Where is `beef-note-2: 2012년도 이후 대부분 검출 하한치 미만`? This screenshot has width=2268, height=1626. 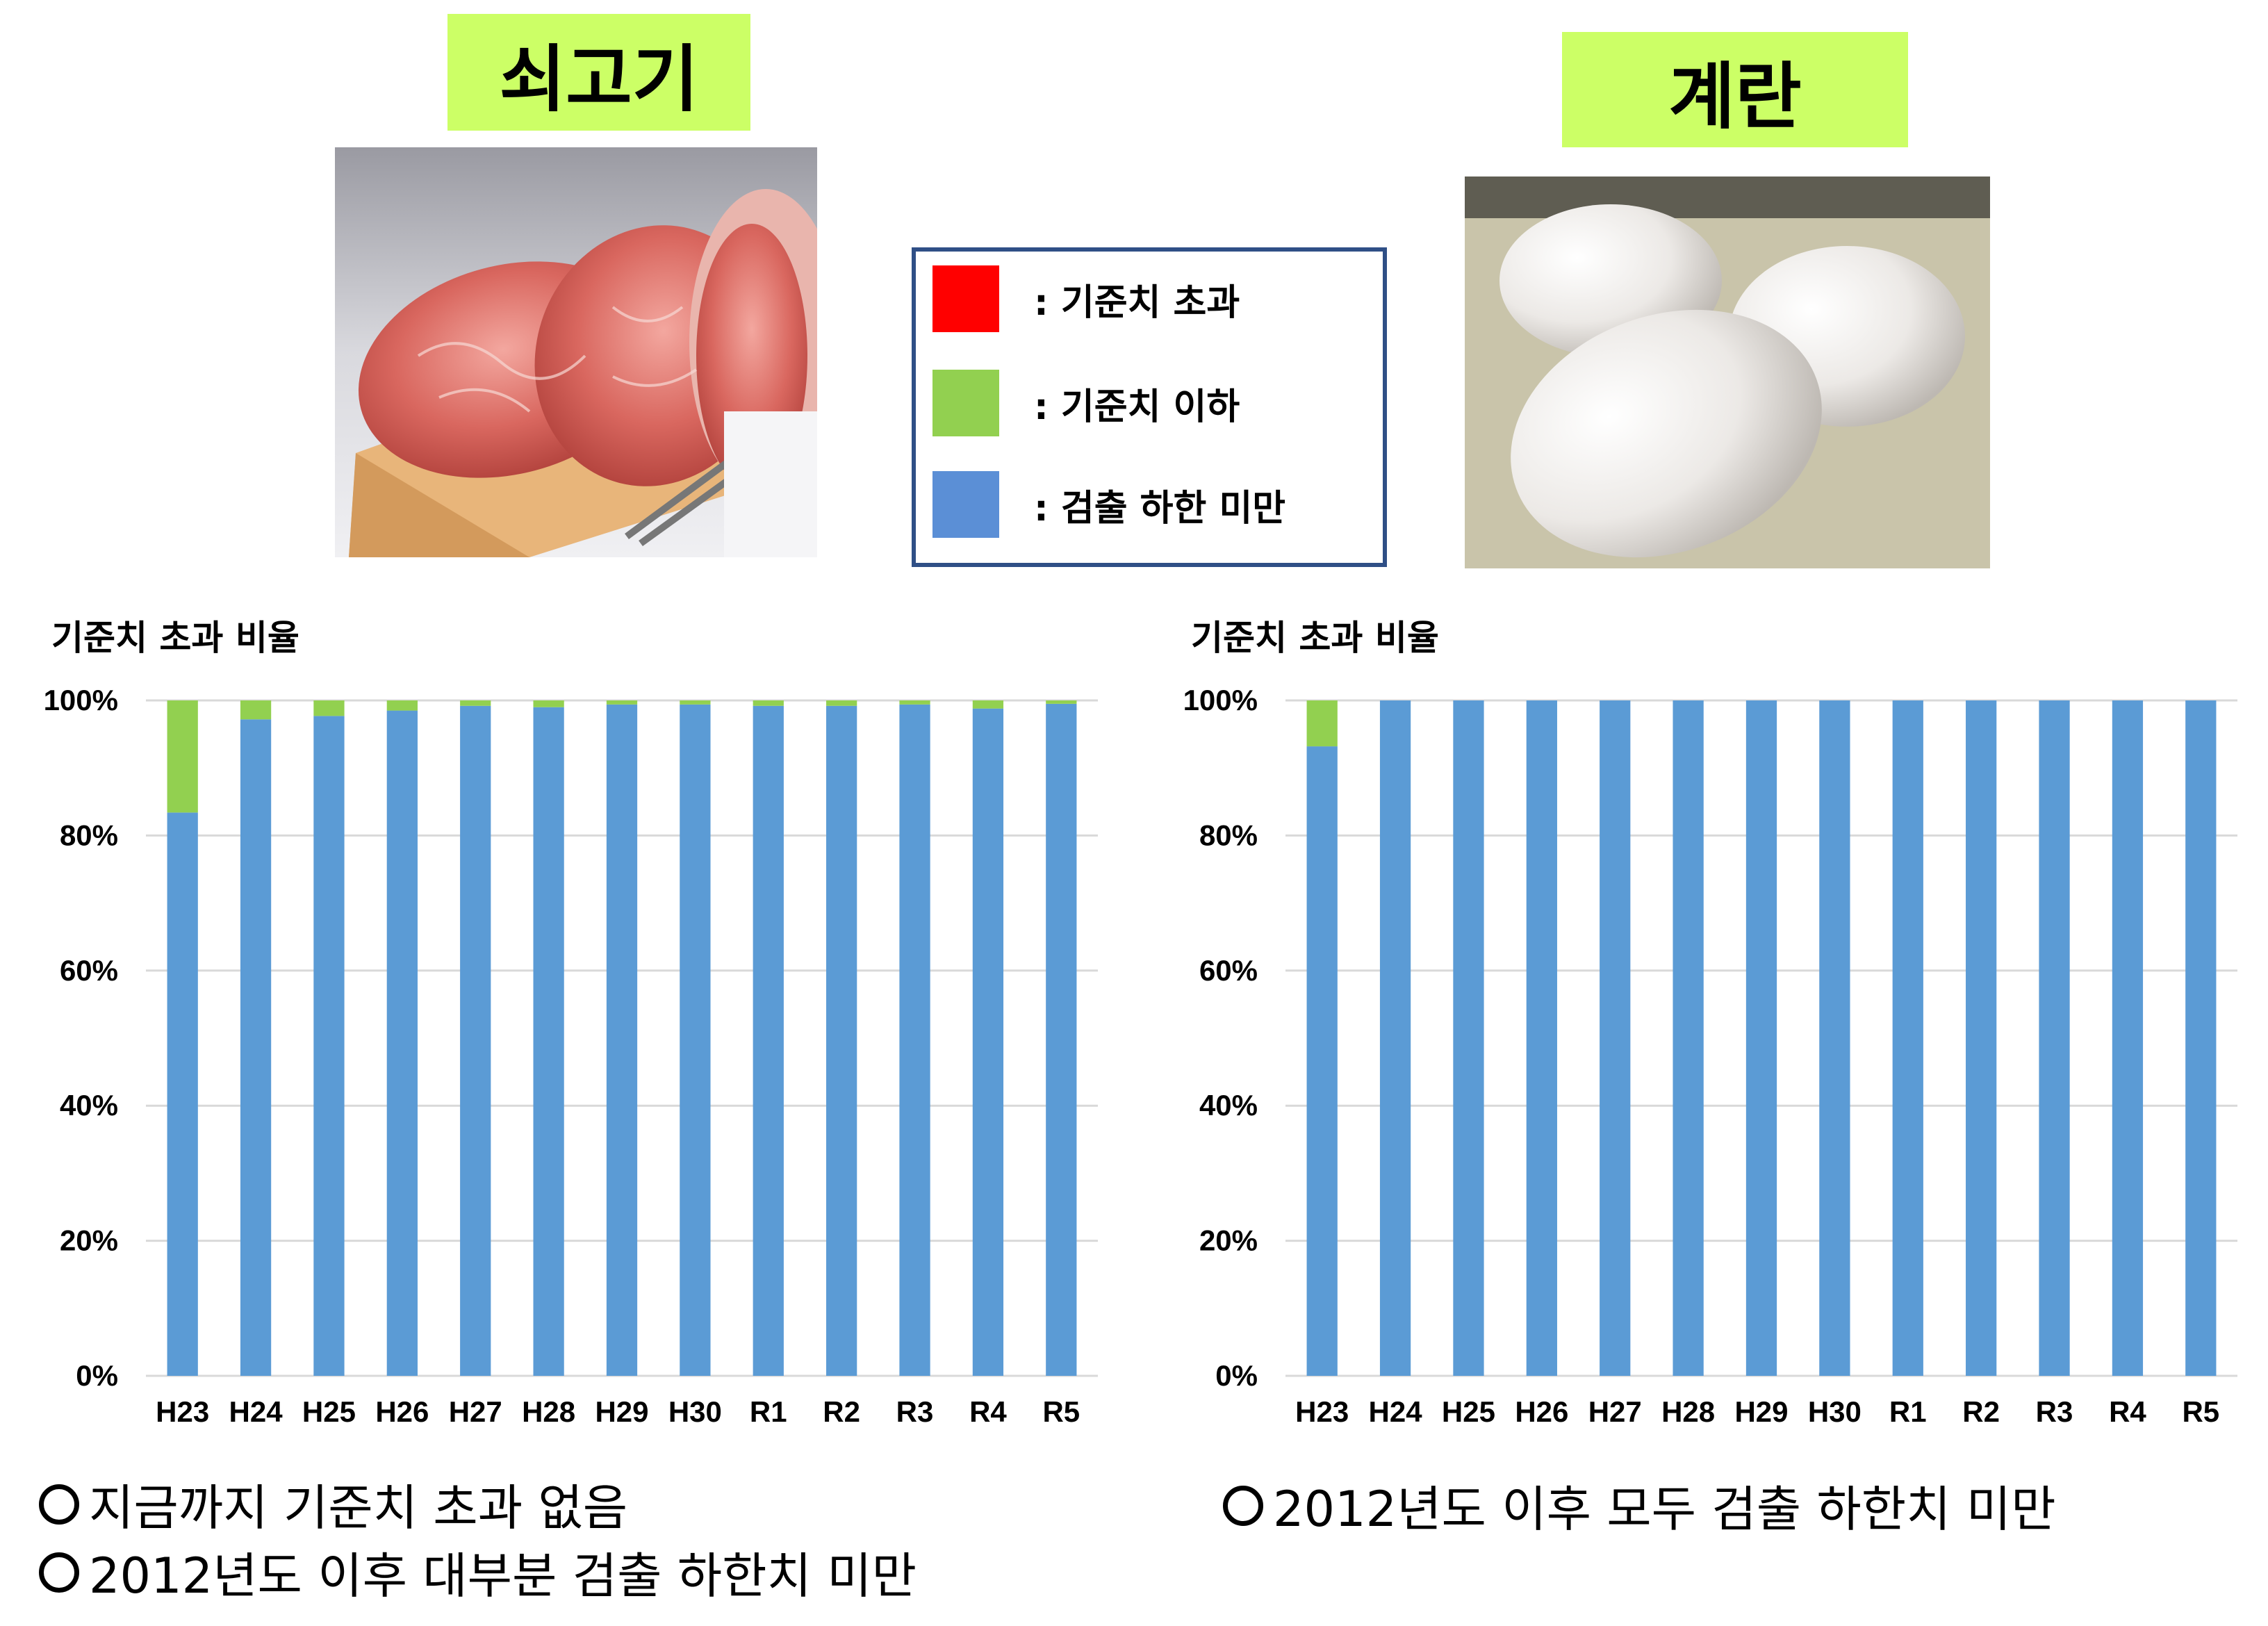 beef-note-2: 2012년도 이후 대부분 검출 하한치 미만 is located at coordinates (478, 1572).